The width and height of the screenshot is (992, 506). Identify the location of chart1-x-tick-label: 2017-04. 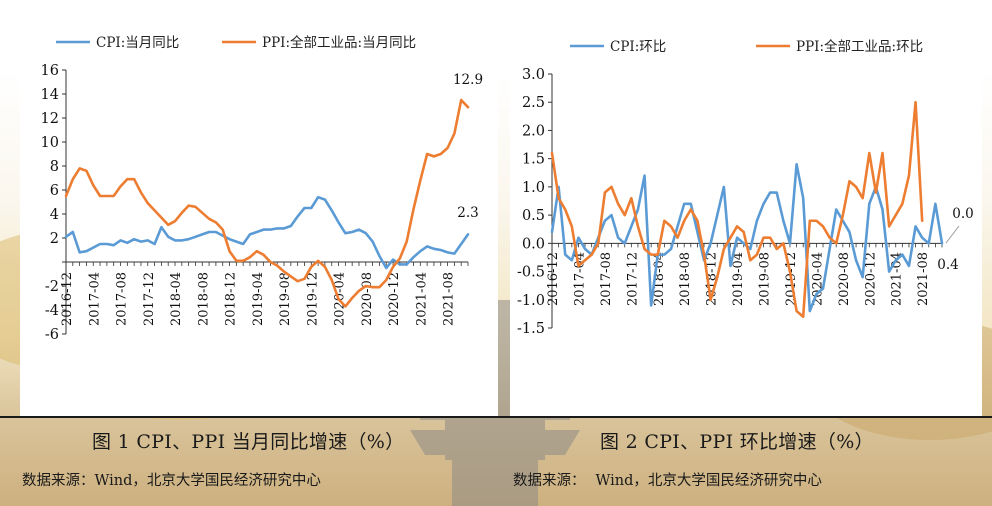
(94, 299).